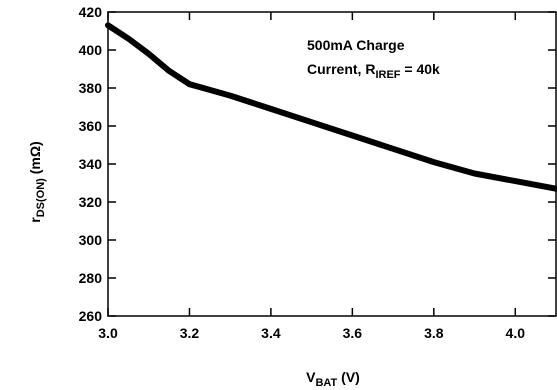 The width and height of the screenshot is (557, 390). I want to click on x-tick-label: 3.8, so click(434, 333).